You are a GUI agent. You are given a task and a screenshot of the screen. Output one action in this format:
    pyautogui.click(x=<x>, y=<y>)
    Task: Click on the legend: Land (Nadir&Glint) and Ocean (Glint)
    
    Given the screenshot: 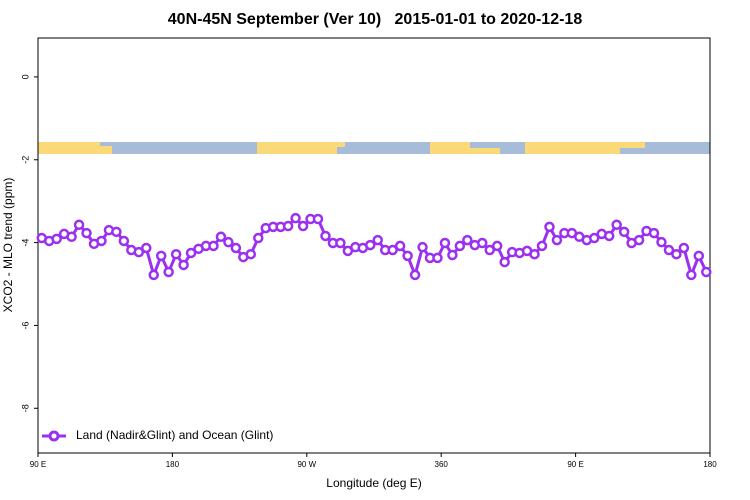 What is the action you would take?
    pyautogui.click(x=157, y=435)
    